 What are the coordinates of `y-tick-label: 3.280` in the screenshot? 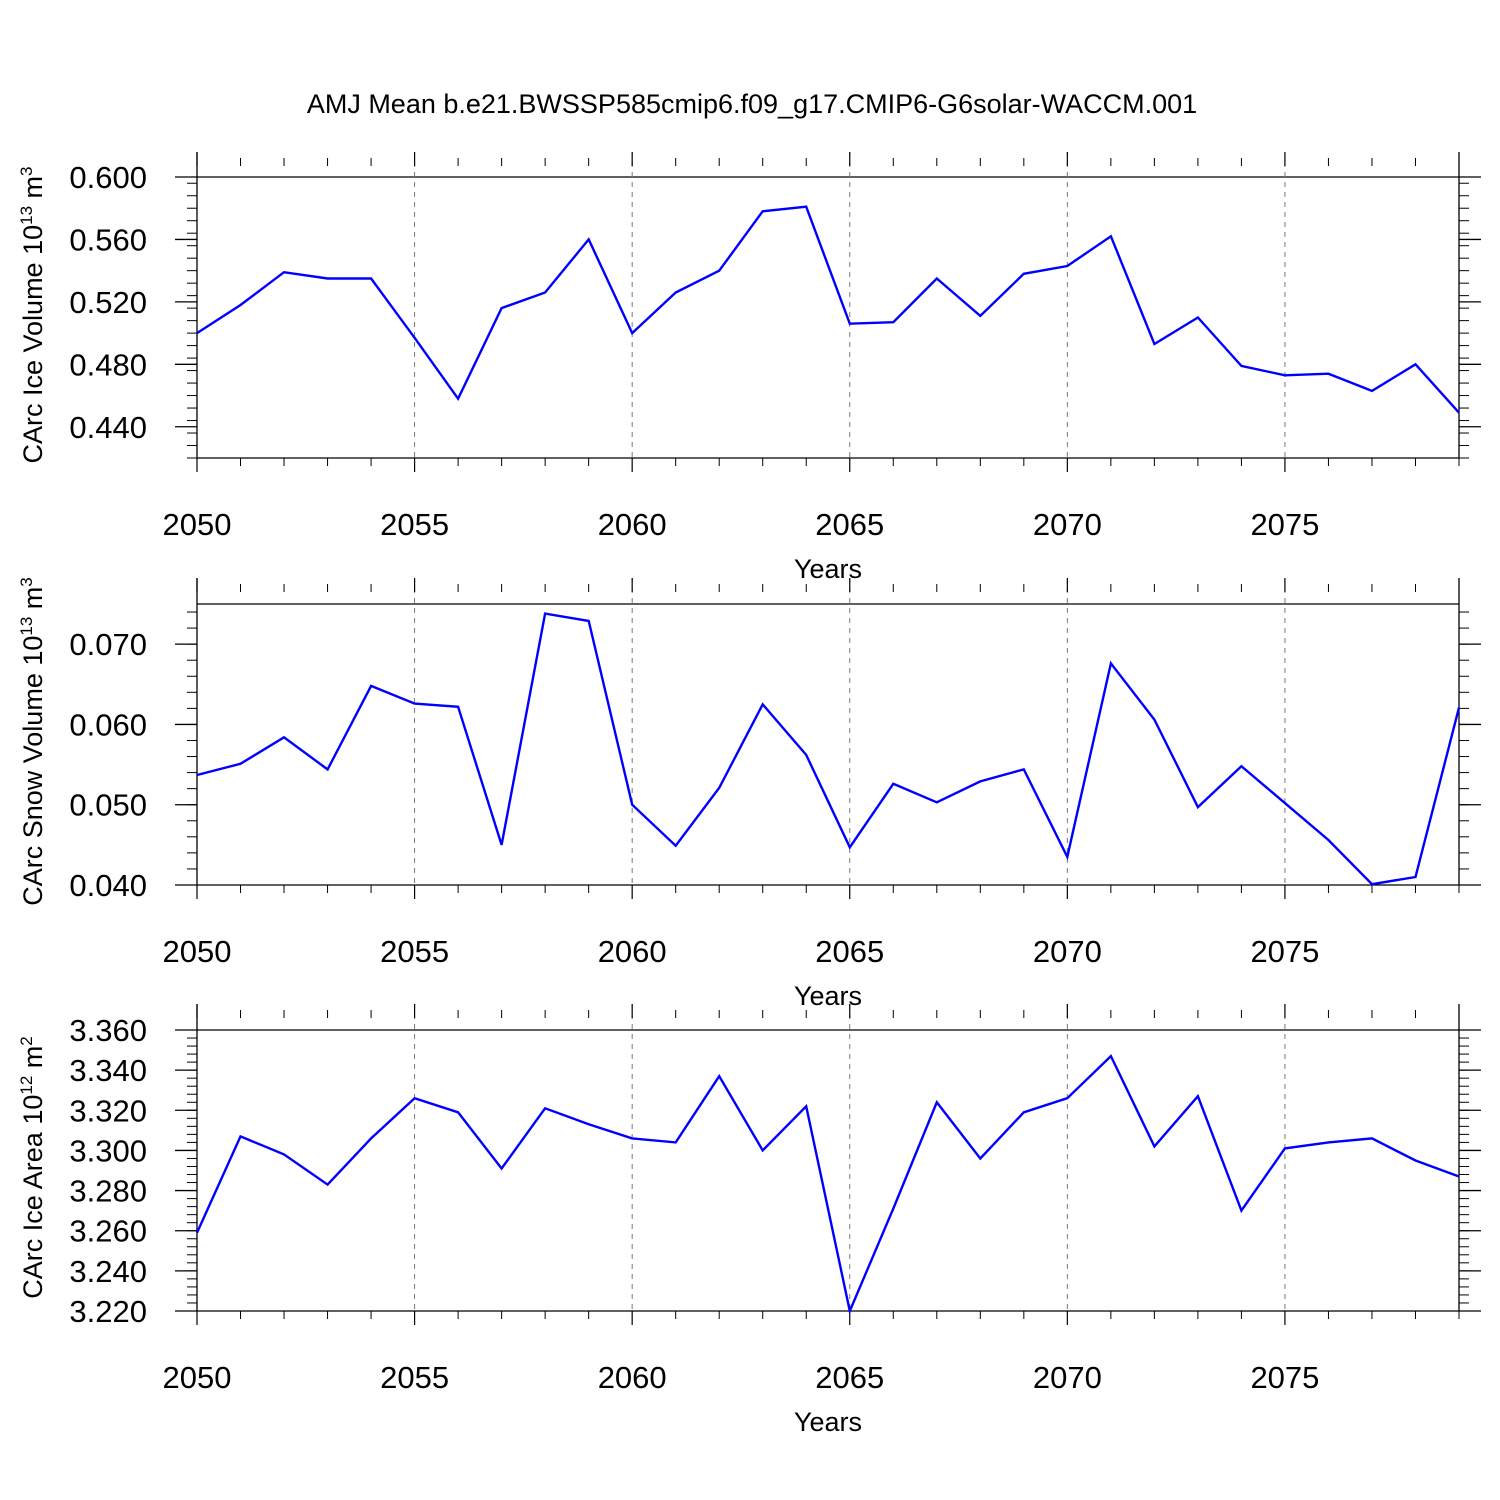 It's located at (108, 1191).